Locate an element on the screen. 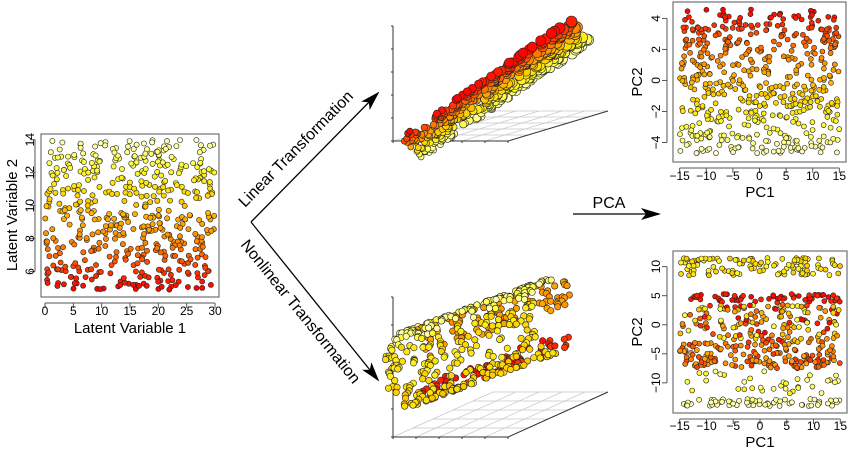 The height and width of the screenshot is (454, 850). svg-text: 14 is located at coordinates (30, 140).